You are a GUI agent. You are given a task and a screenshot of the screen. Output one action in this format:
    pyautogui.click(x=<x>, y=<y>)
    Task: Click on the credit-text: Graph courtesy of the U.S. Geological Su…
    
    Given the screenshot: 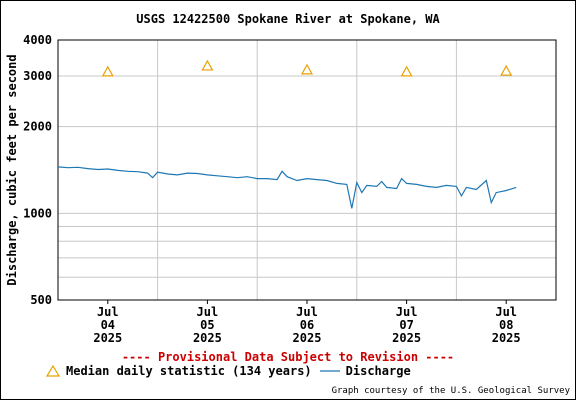 What is the action you would take?
    pyautogui.click(x=450, y=391)
    